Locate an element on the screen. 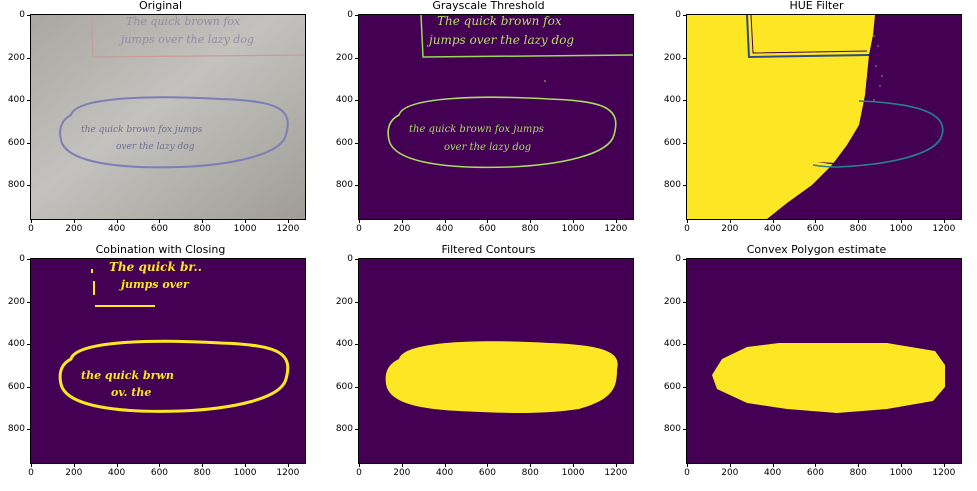 This screenshot has height=491, width=977. threshold-oval-line2: over the lazy dog is located at coordinates (487, 147).